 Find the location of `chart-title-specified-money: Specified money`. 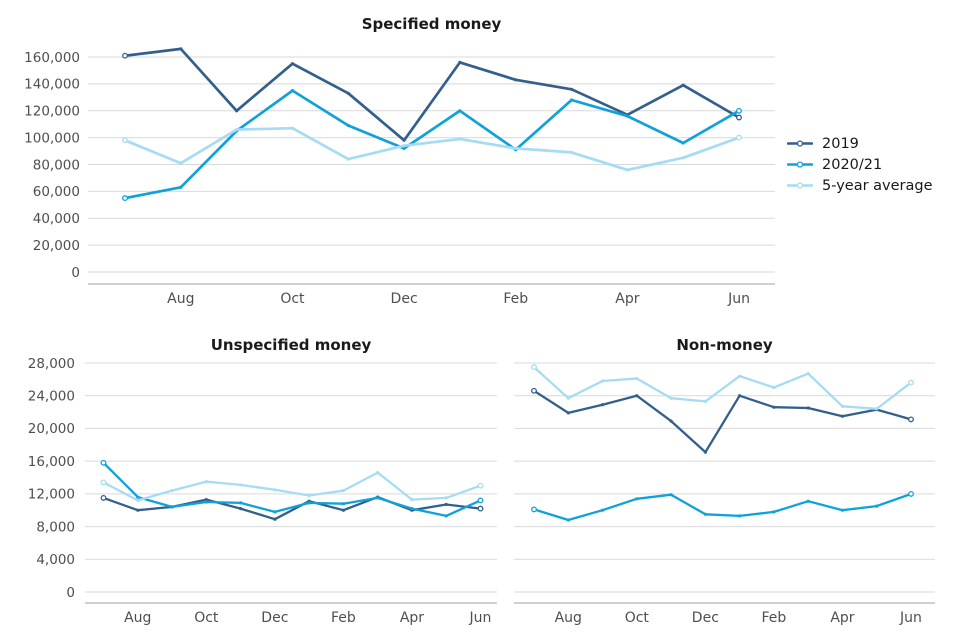

chart-title-specified-money: Specified money is located at coordinates (431, 24).